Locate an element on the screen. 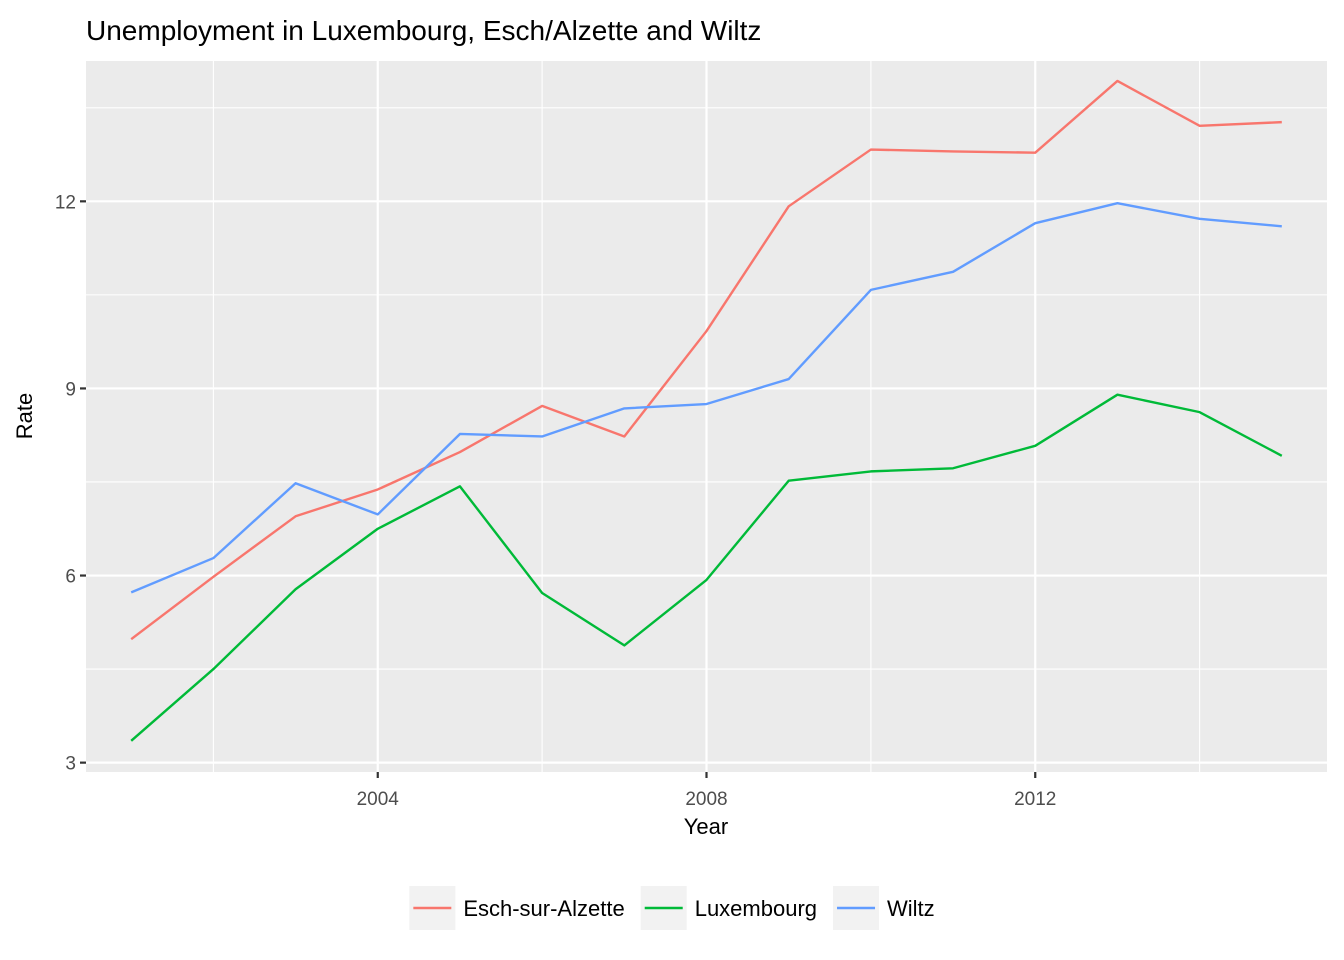 This screenshot has width=1344, height=960. x-tick-label: 2004 is located at coordinates (378, 799).